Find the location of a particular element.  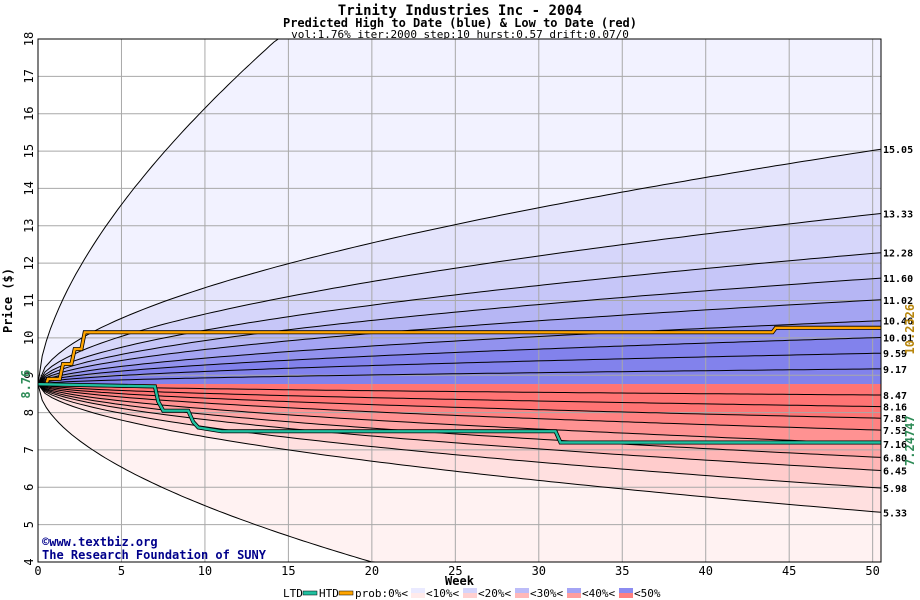

legend-label-5: <30%< is located at coordinates (546, 593).